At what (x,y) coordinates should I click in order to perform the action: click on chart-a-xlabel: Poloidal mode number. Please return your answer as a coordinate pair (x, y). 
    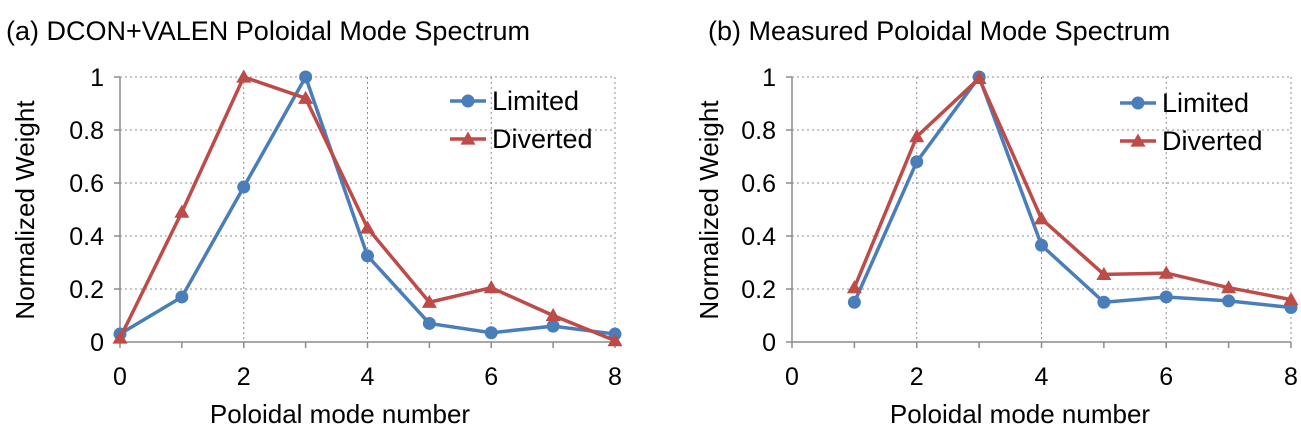
    Looking at the image, I should click on (340, 414).